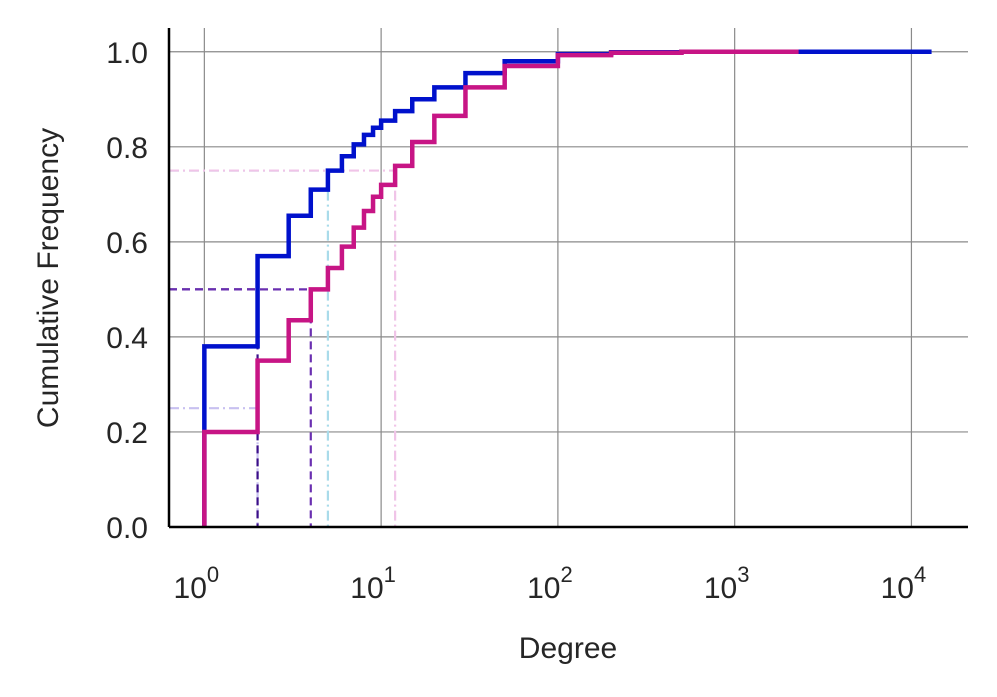 The image size is (997, 697). I want to click on x-tick-label: 10⁴, so click(904, 583).